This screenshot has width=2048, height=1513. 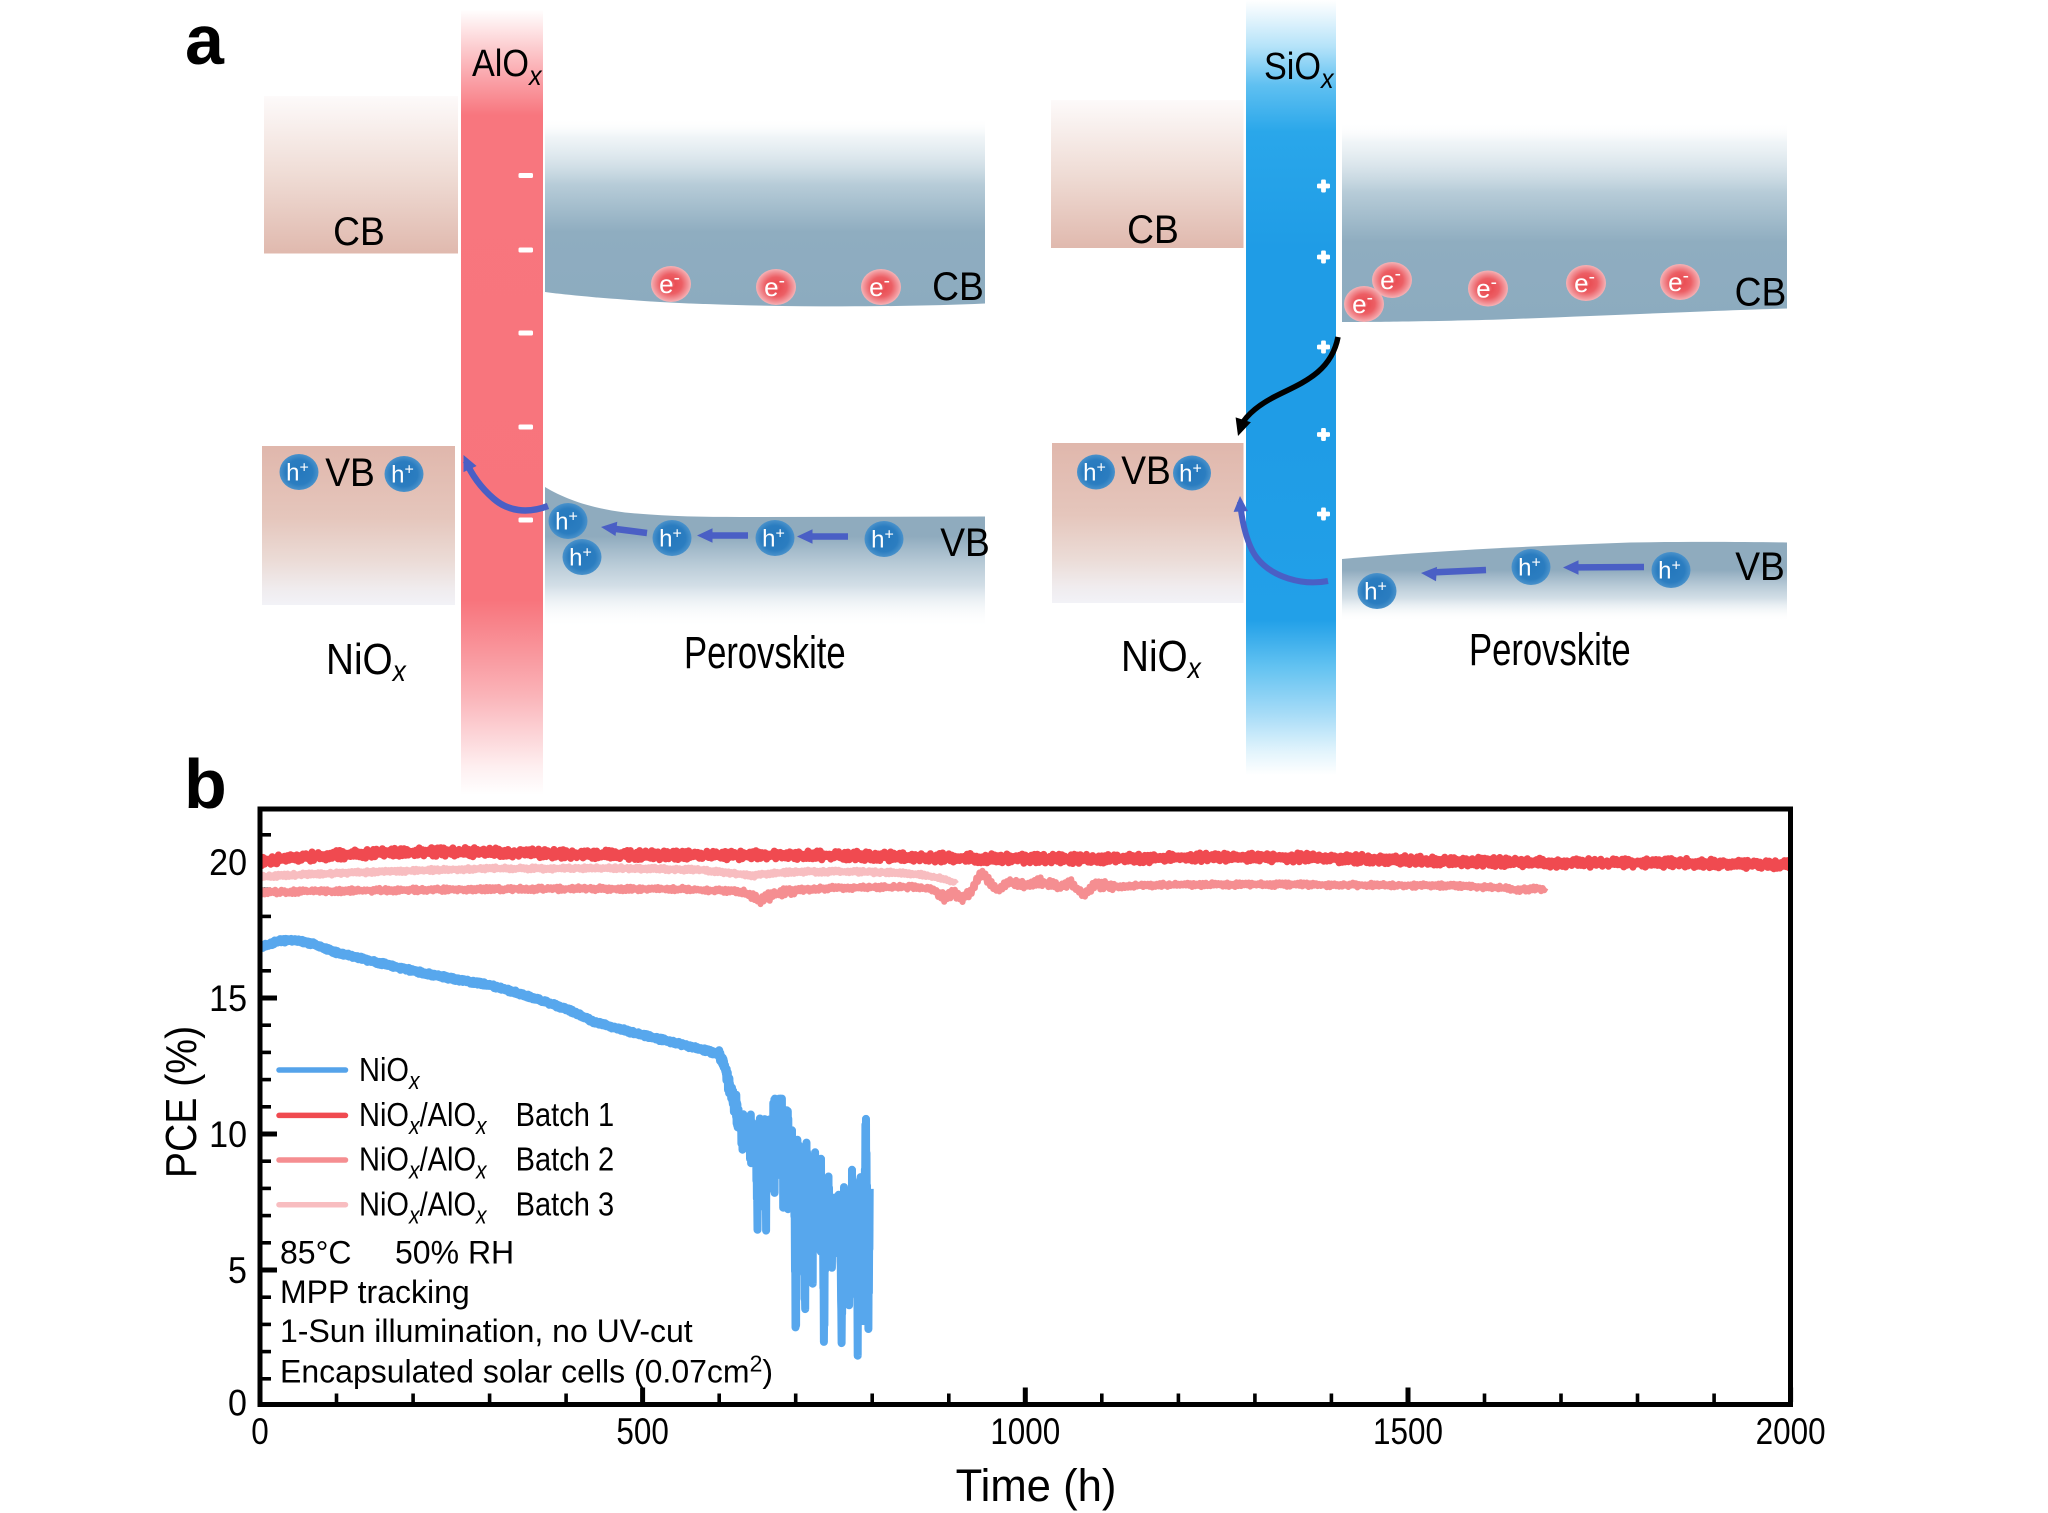 What do you see at coordinates (454, 1253) in the screenshot?
I see `svg-text: 50% RH` at bounding box center [454, 1253].